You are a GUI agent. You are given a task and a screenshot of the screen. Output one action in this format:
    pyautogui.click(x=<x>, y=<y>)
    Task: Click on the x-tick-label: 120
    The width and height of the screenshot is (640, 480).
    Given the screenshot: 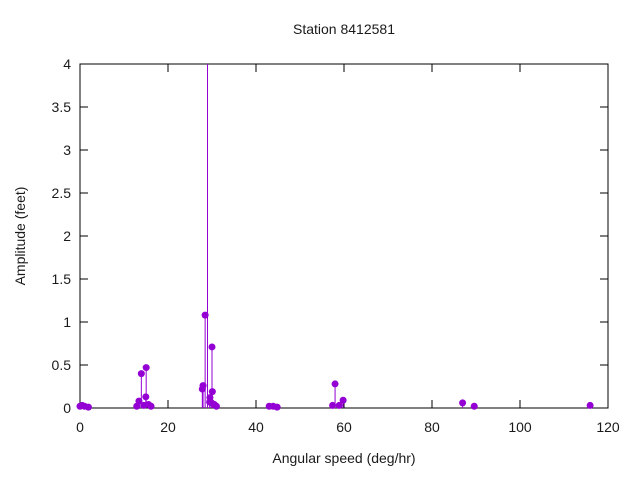 What is the action you would take?
    pyautogui.click(x=608, y=427)
    